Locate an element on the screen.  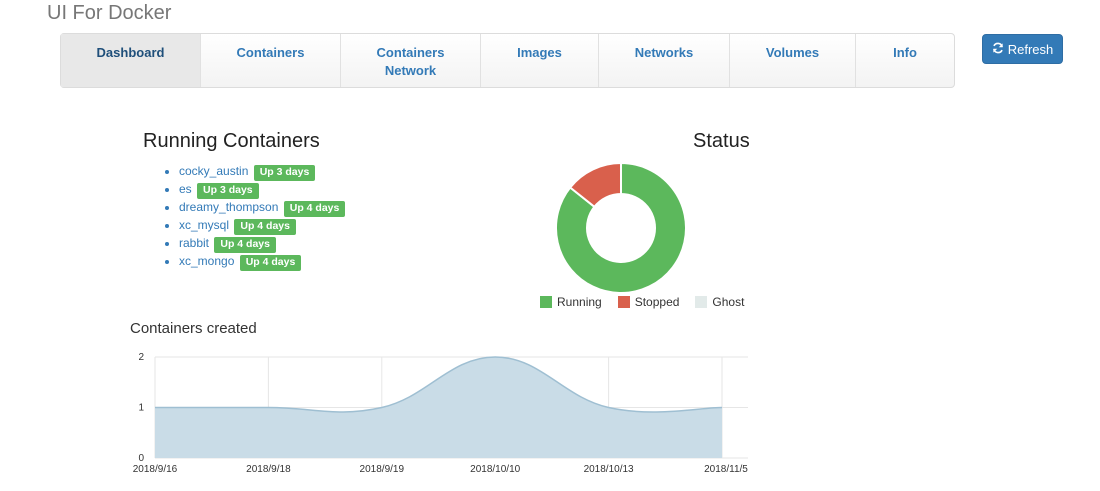
app-title: UI For Docker is located at coordinates (109, 13).